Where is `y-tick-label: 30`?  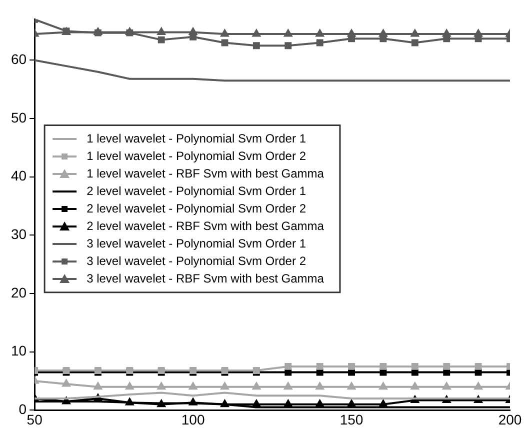
y-tick-label: 30 is located at coordinates (18, 234).